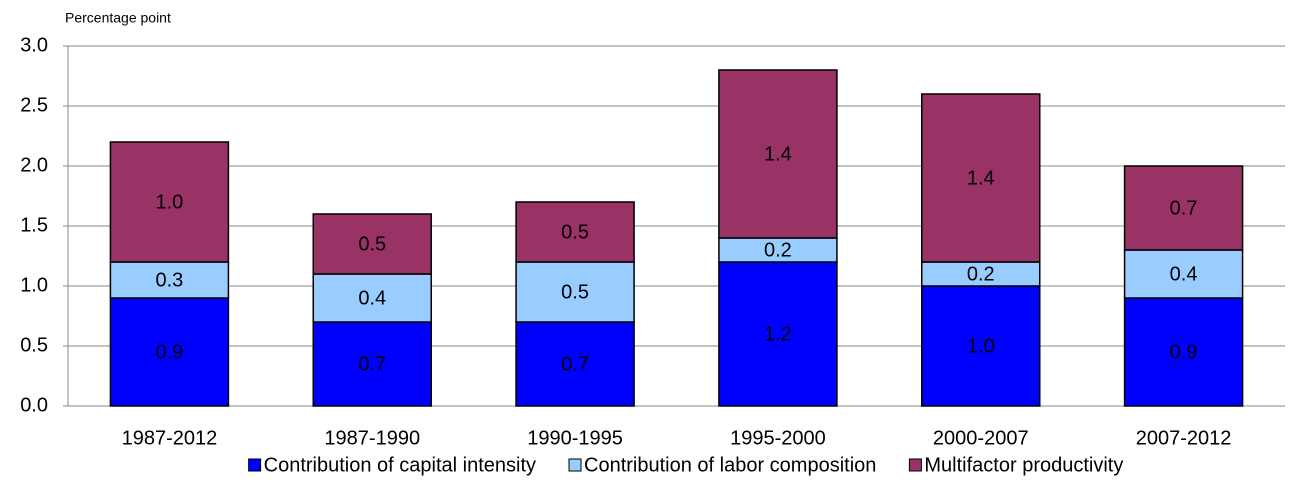 Image resolution: width=1298 pixels, height=489 pixels. Describe the element at coordinates (34, 45) in the screenshot. I see `y-tick-label: 3.0` at that location.